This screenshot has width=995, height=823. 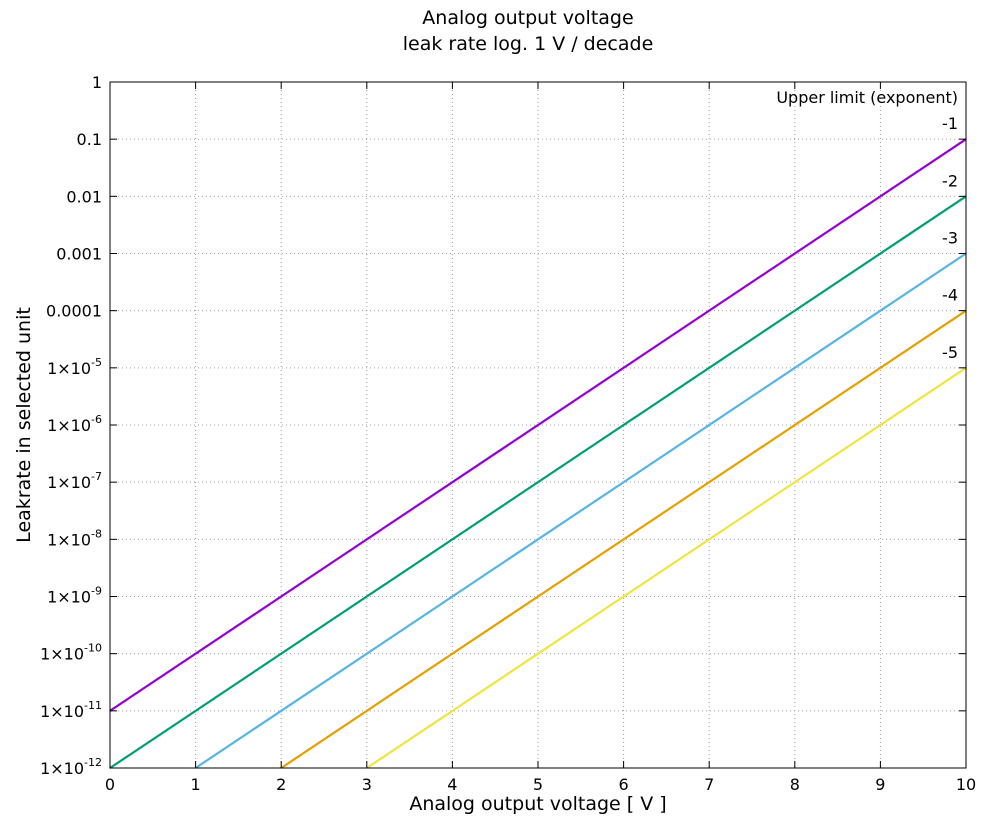 I want to click on chart-title-line-1: Analog output voltage, so click(x=527, y=18).